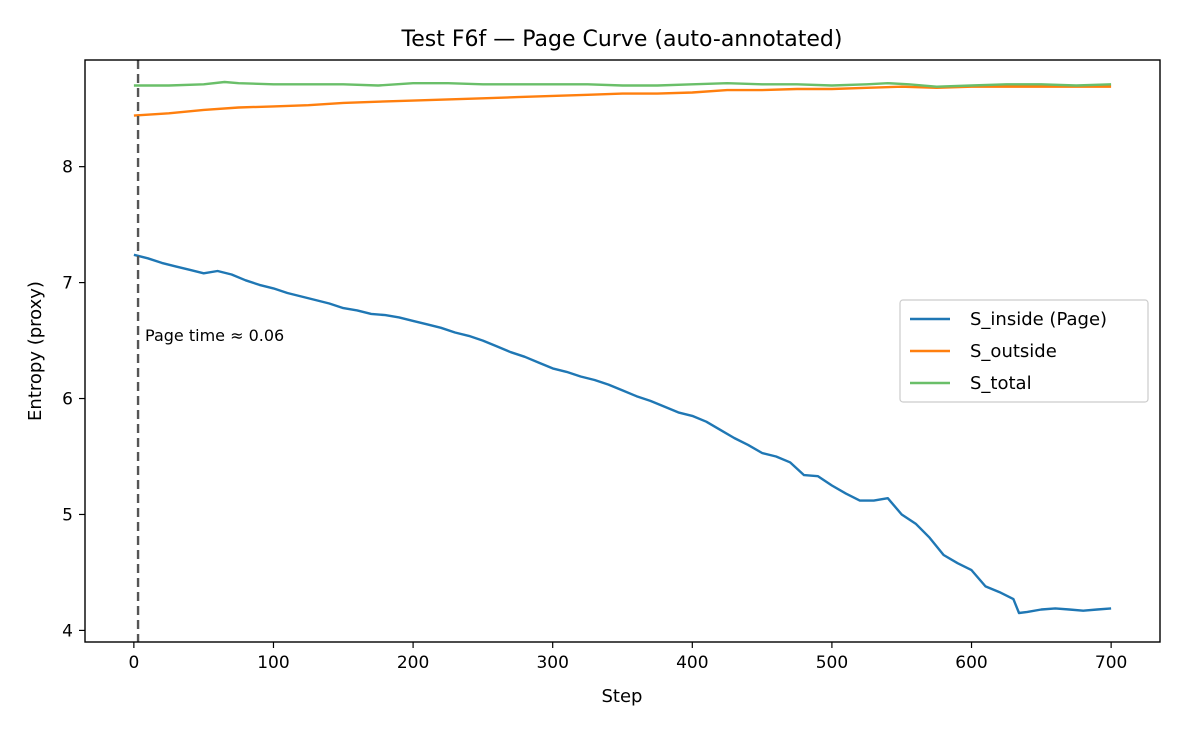 The height and width of the screenshot is (736, 1184). I want to click on legend-entry: S_outside, so click(1013, 351).